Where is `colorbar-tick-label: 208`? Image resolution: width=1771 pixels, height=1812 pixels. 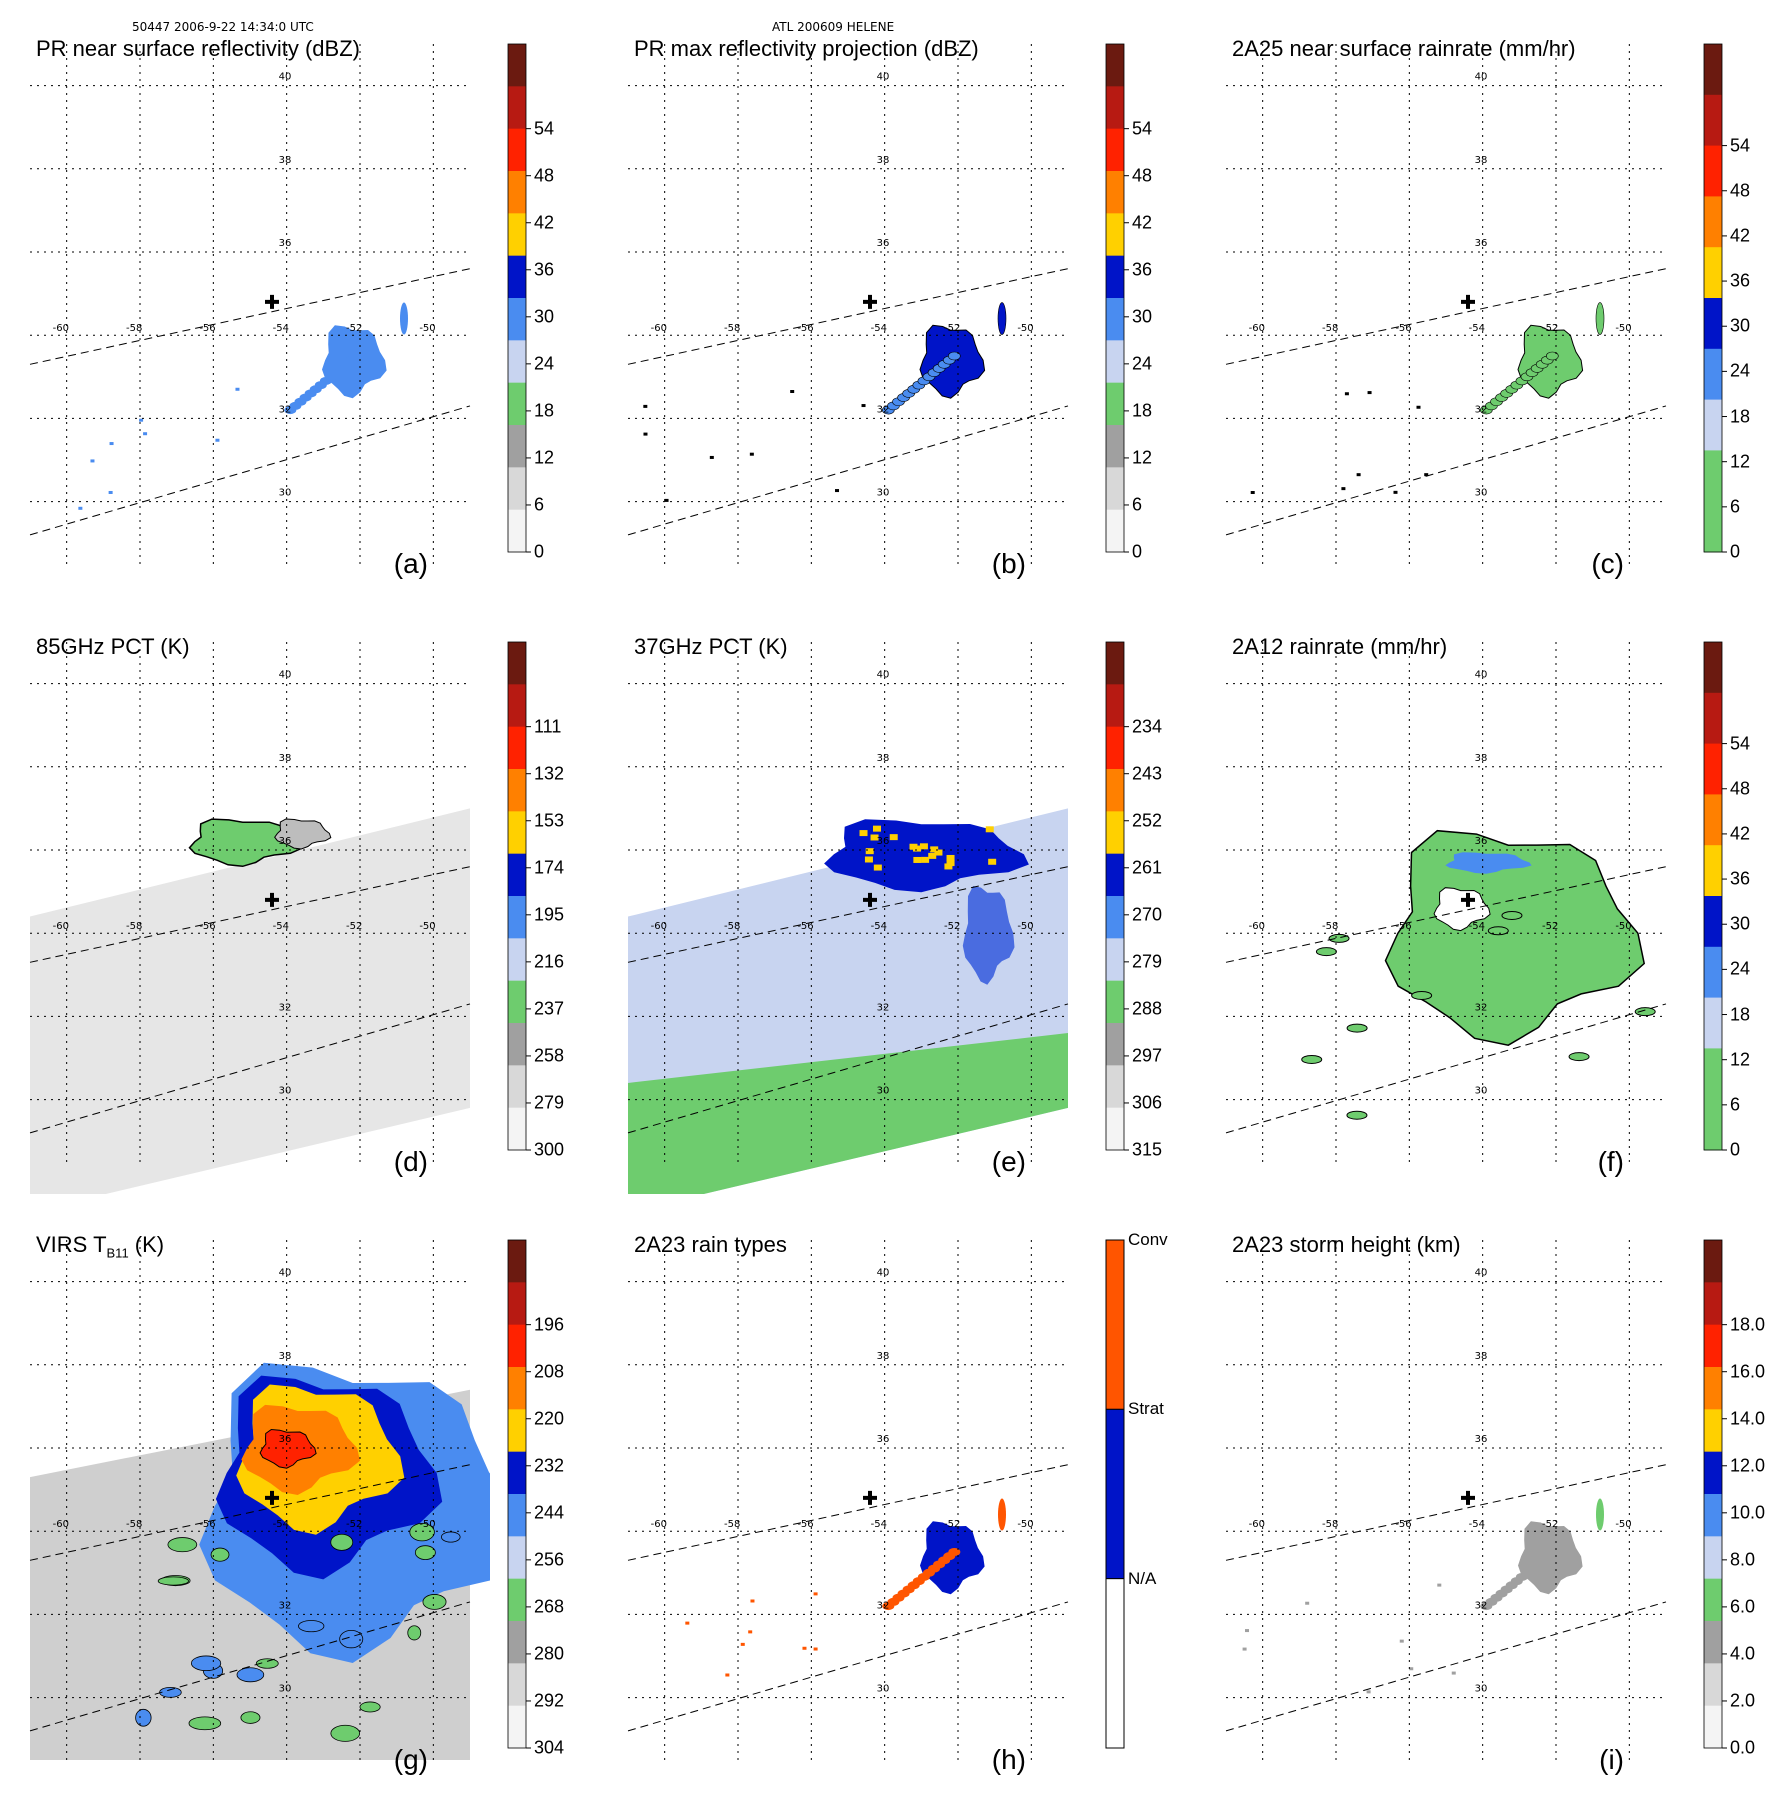
colorbar-tick-label: 208 is located at coordinates (549, 1371).